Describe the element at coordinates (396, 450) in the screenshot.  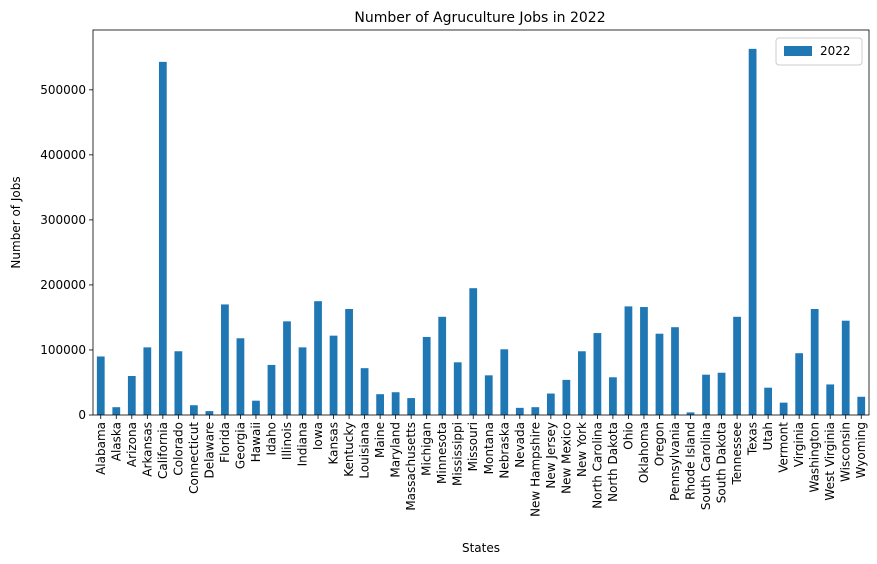
I see `x-tick-label: Maryland` at that location.